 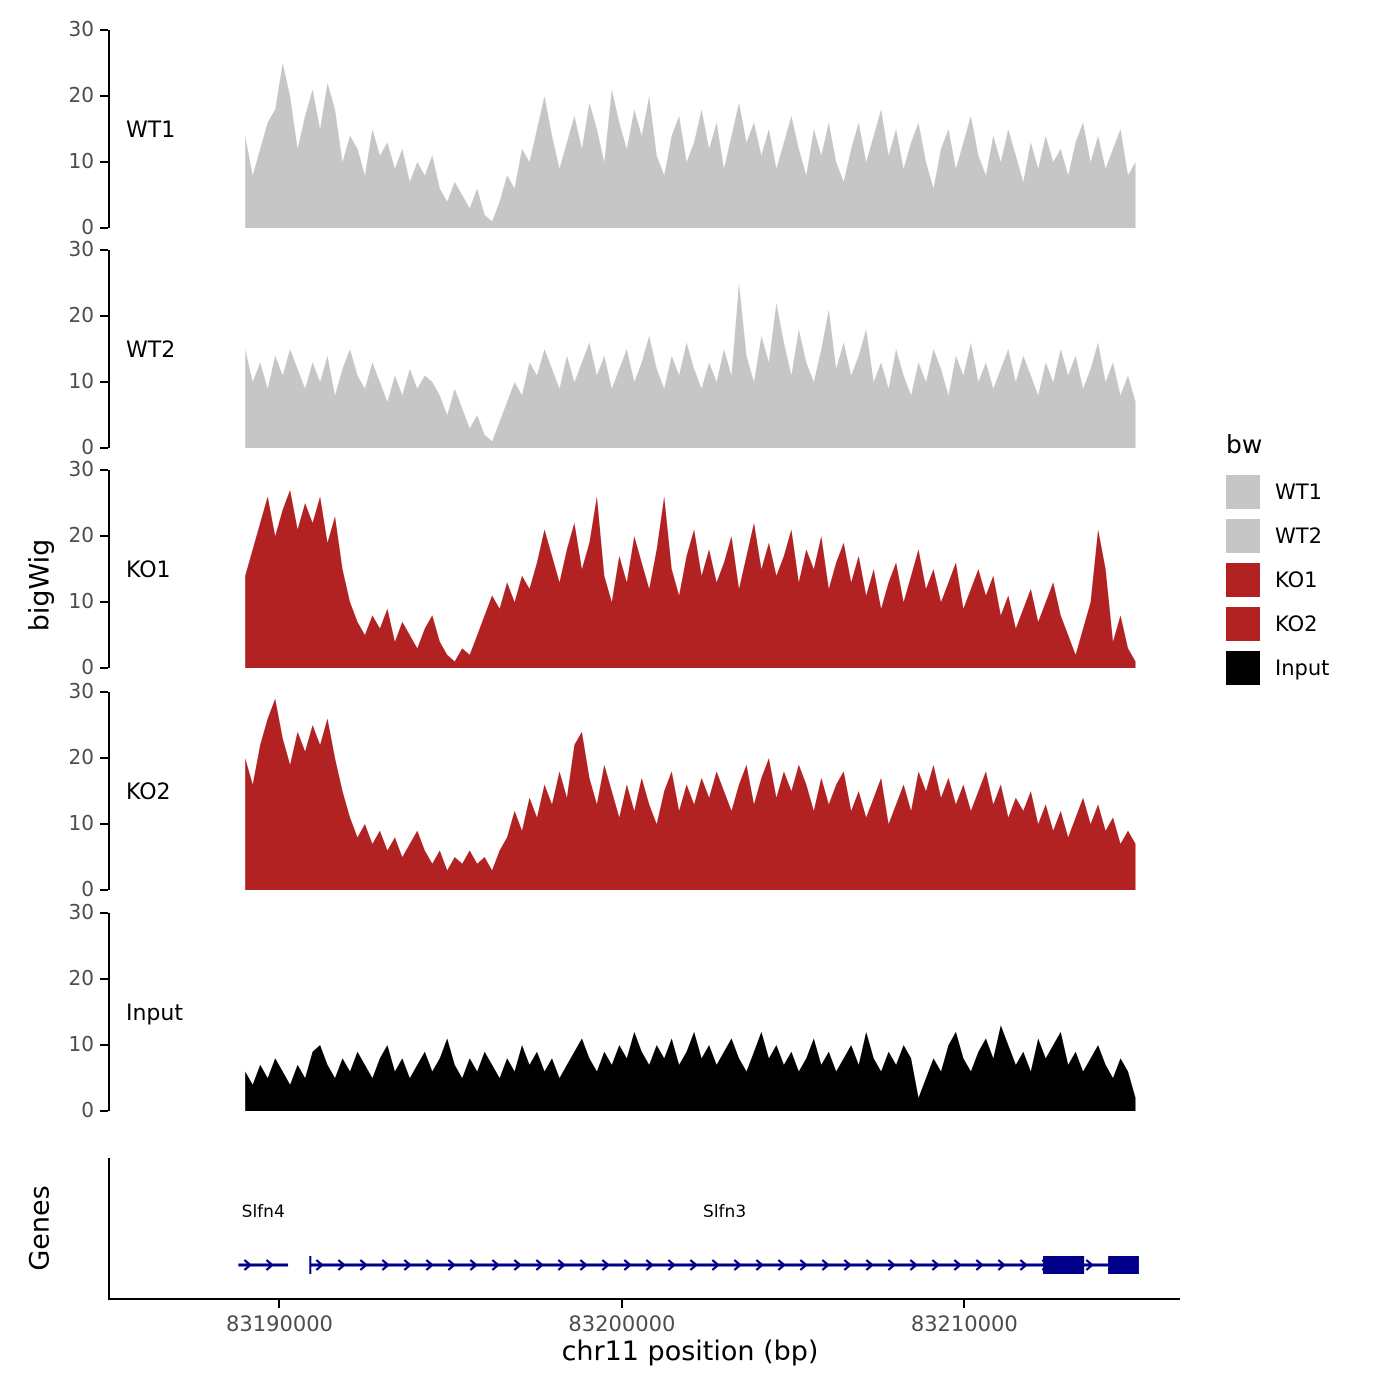 I want to click on legend-swatch-WT2, so click(x=1243, y=536).